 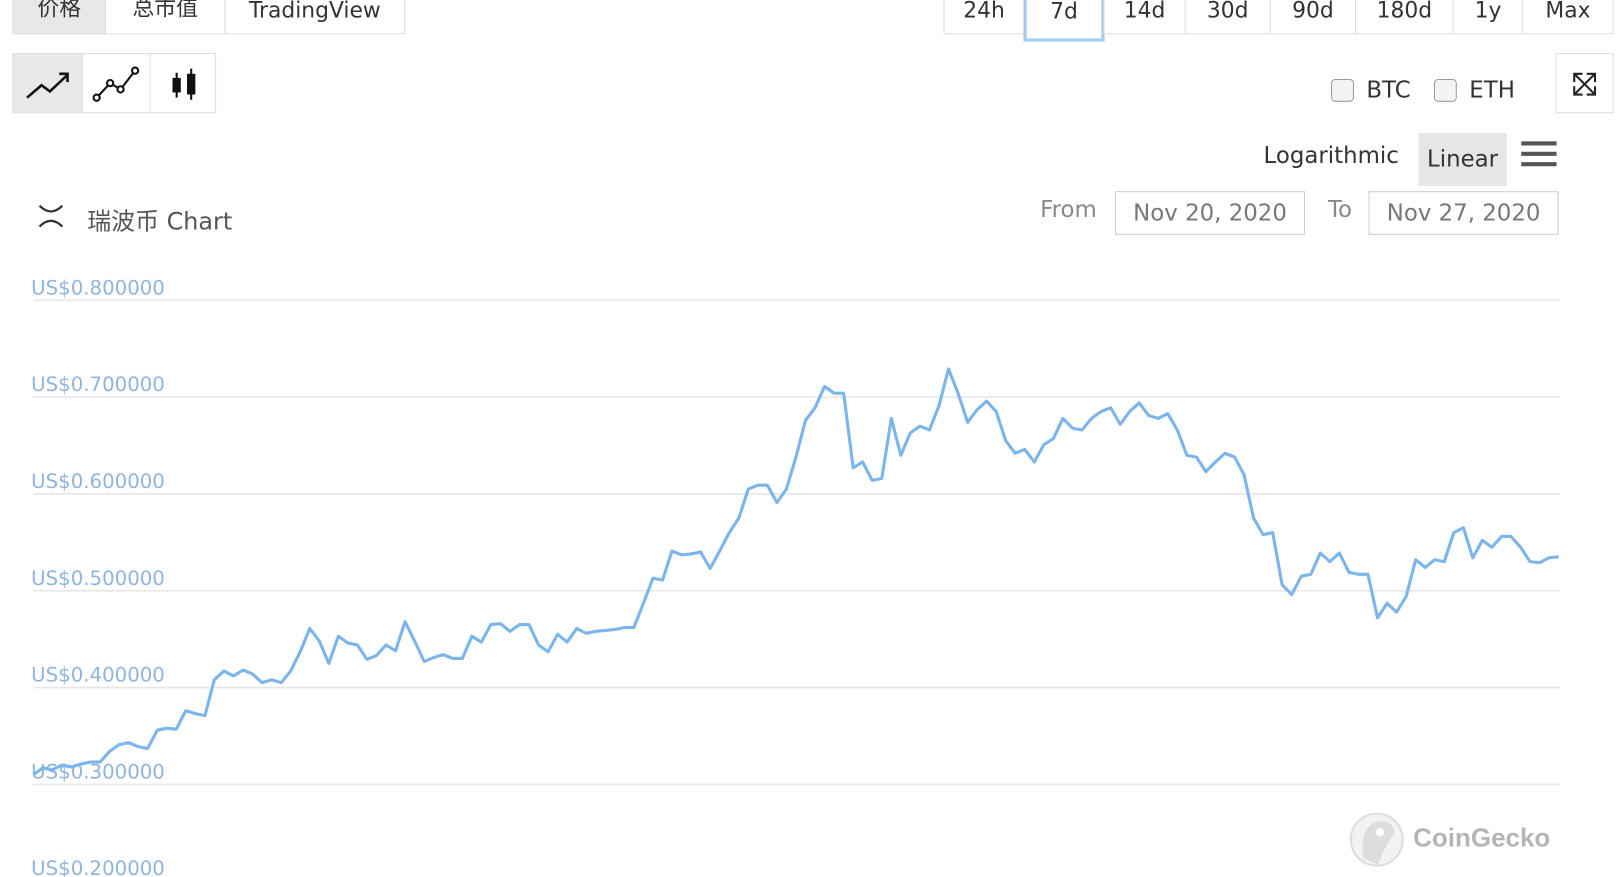 I want to click on tab: 价格, so click(x=59, y=17).